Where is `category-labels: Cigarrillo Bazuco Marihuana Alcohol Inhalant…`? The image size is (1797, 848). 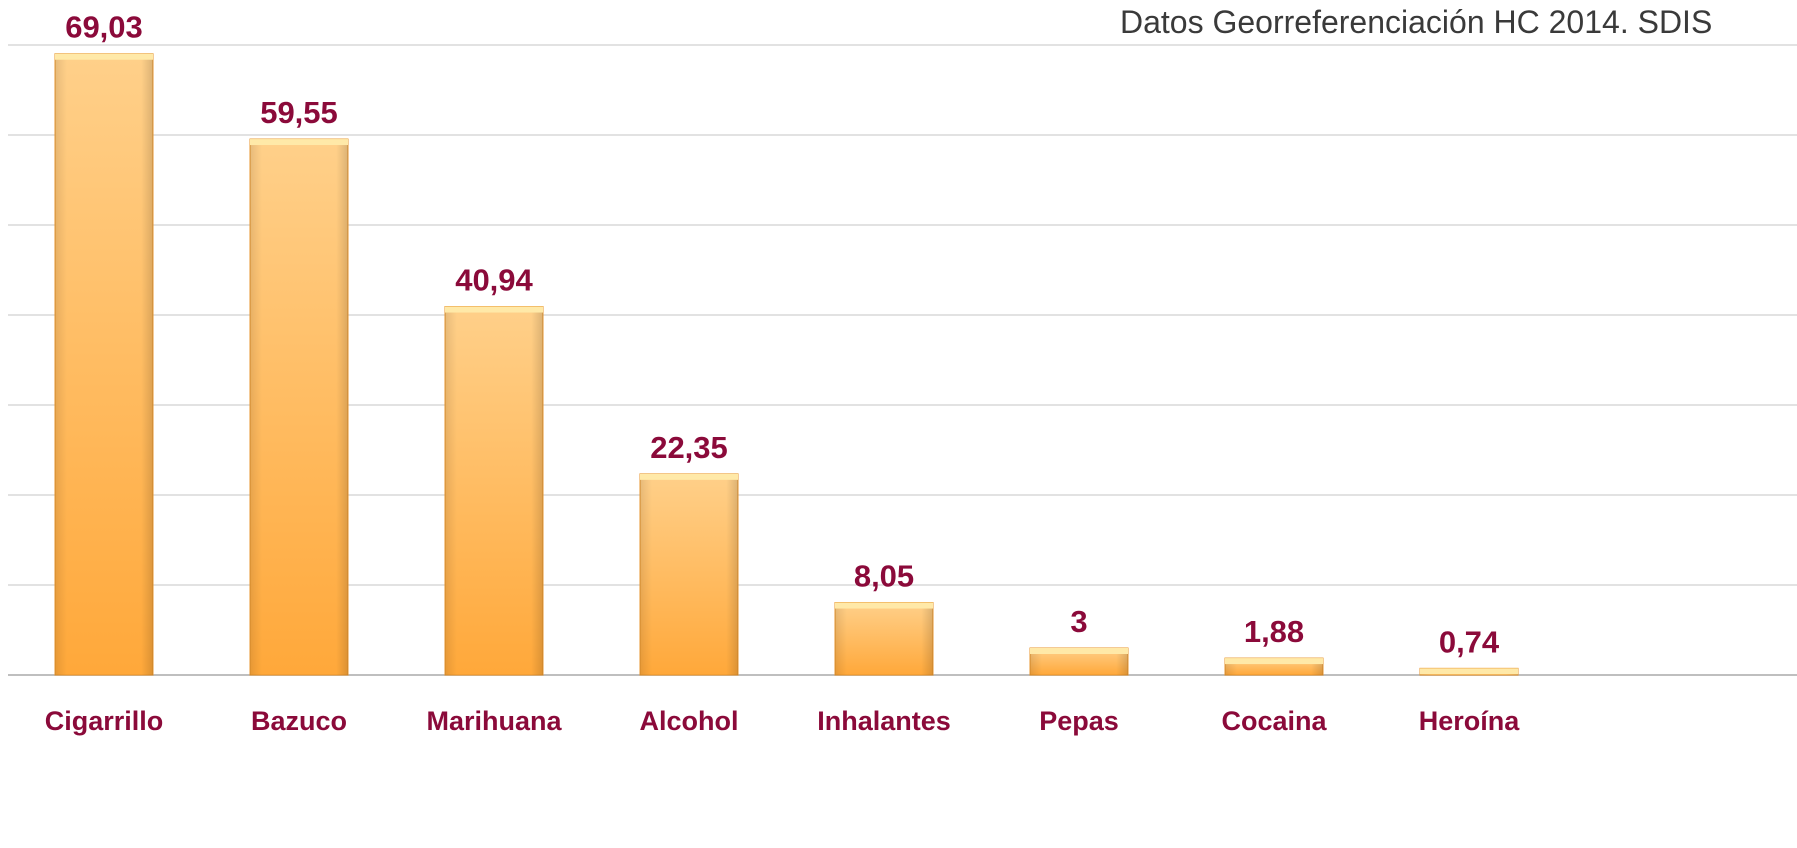
category-labels: Cigarrillo Bazuco Marihuana Alcohol Inhalant… is located at coordinates (783, 721).